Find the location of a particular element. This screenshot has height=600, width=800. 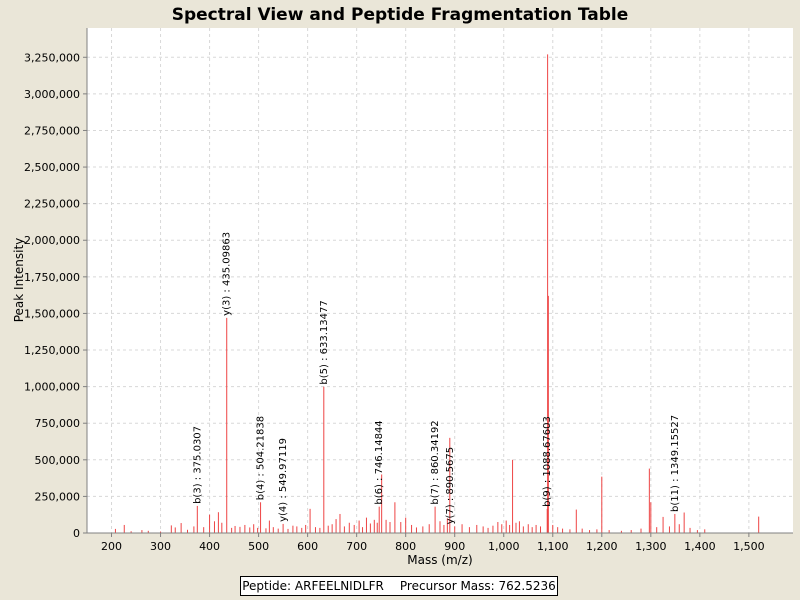

y-tick-label: 750,000 is located at coordinates (58, 423).